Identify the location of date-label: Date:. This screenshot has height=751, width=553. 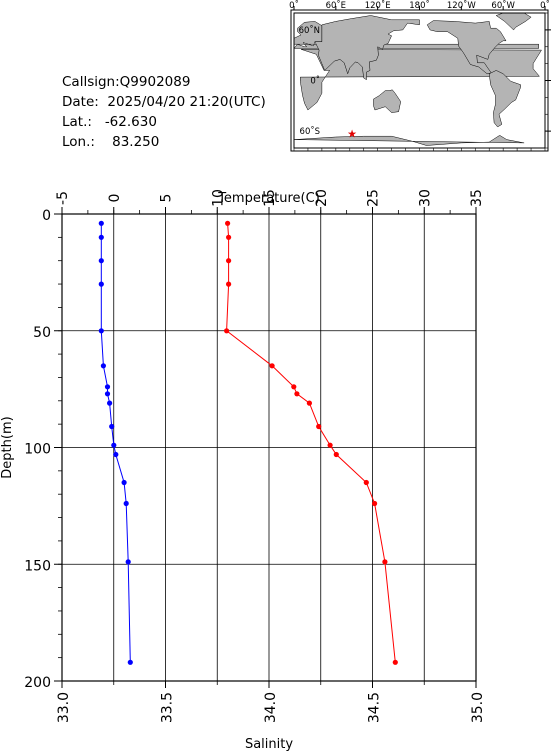
(80, 102).